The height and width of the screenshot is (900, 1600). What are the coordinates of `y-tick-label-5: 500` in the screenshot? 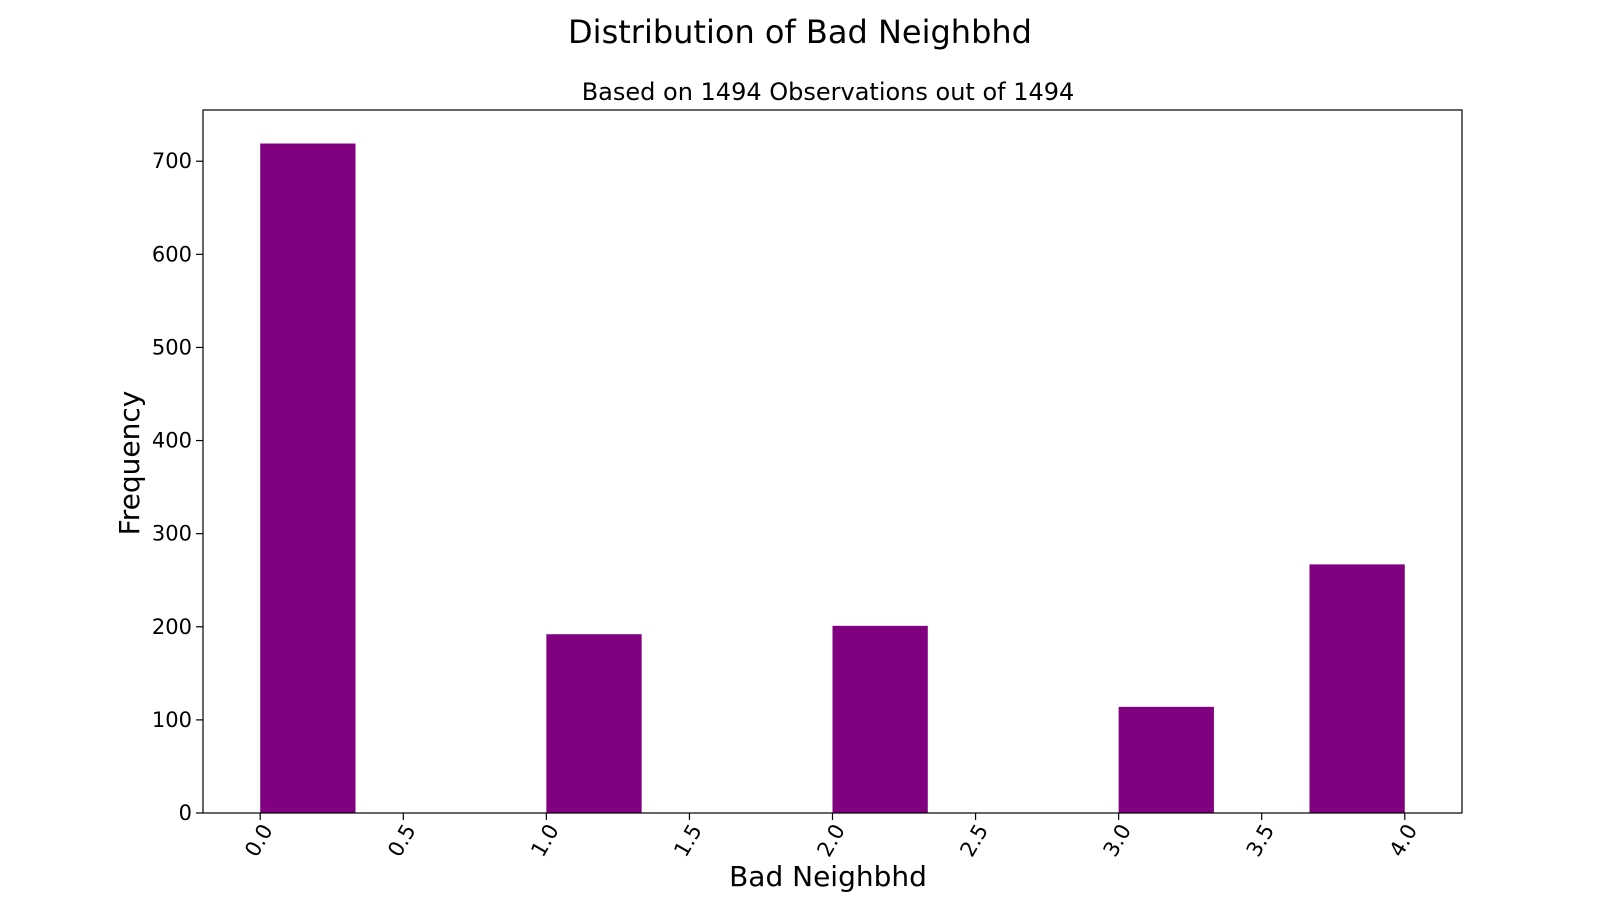 It's located at (172, 347).